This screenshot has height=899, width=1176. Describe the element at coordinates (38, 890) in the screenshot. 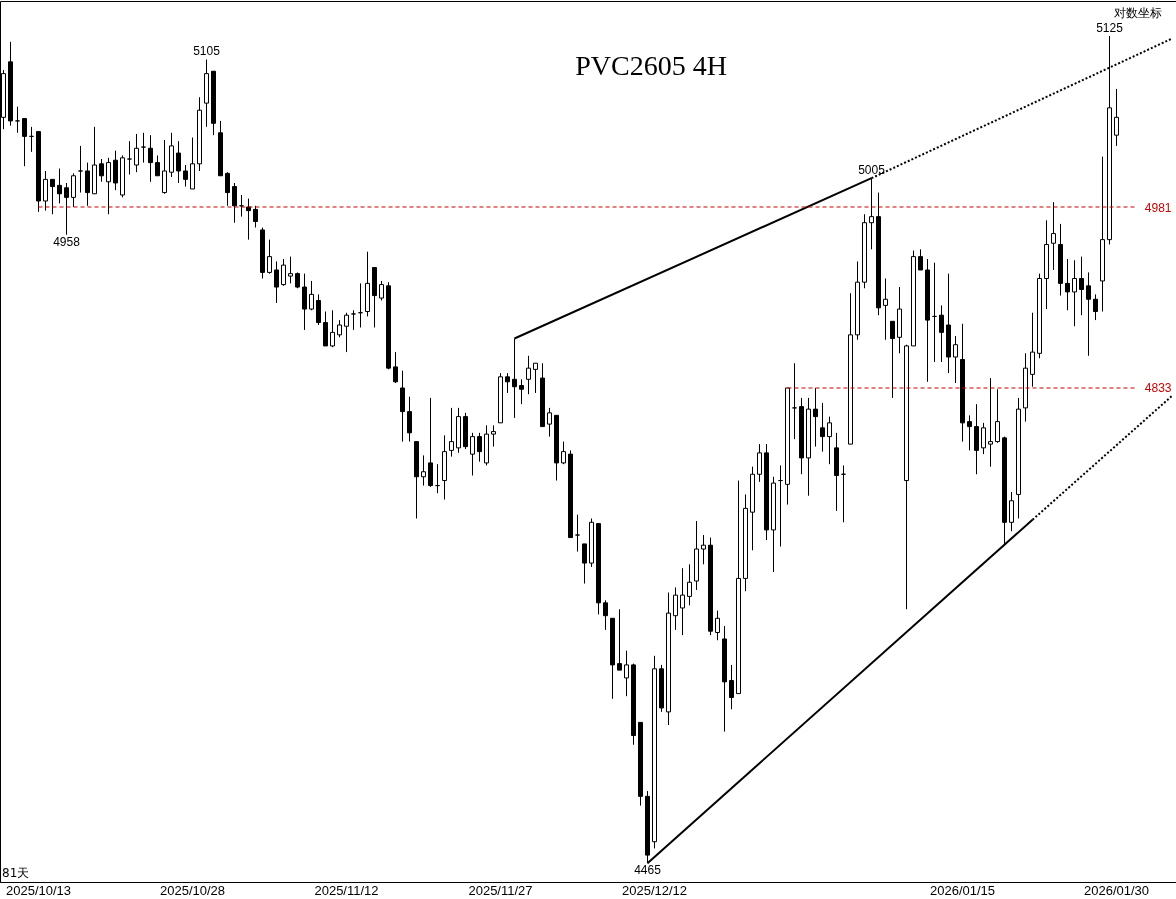

I see `x-tick-label: 2025/10/13` at that location.